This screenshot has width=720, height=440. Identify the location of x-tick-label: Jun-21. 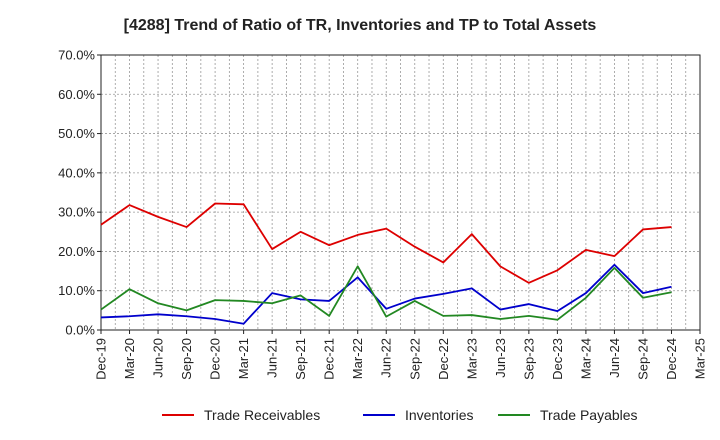
(272, 358).